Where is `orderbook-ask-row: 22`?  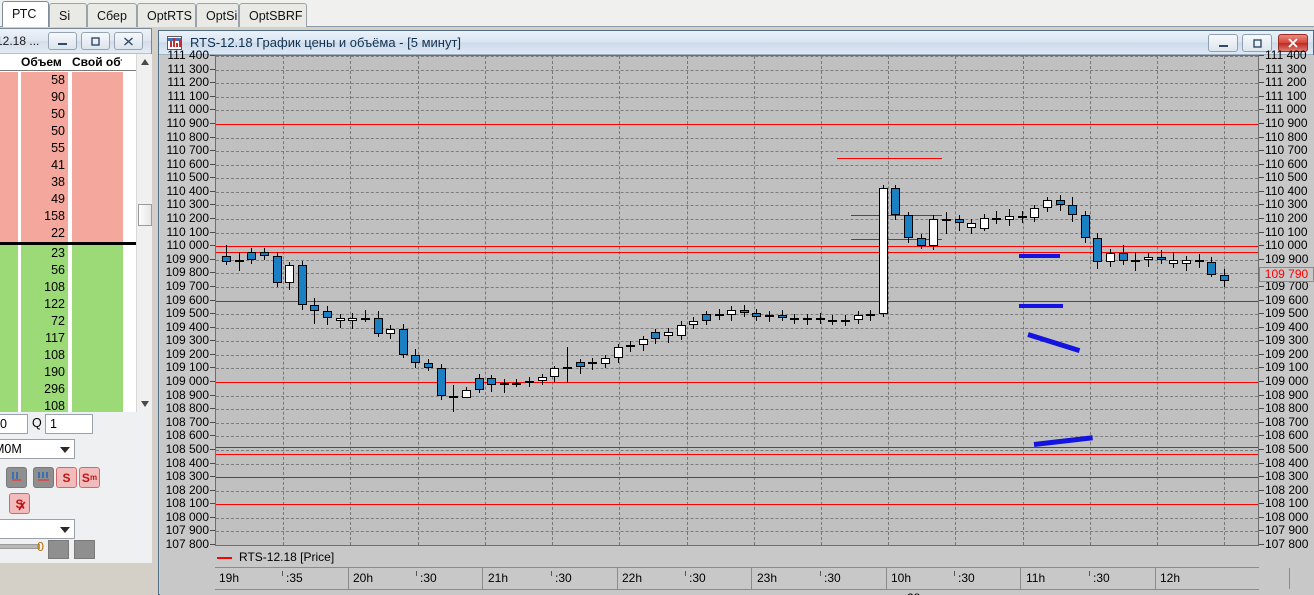 orderbook-ask-row: 22 is located at coordinates (68, 233).